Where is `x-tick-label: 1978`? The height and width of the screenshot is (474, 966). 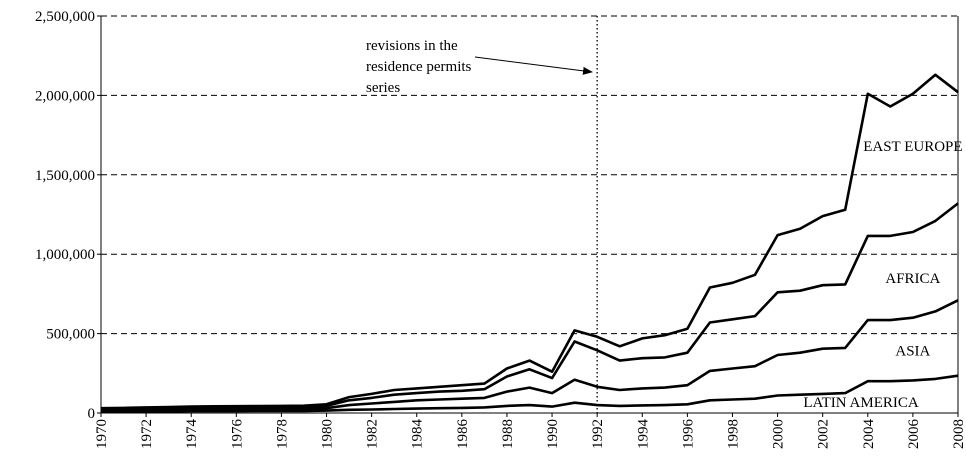 x-tick-label: 1978 is located at coordinates (282, 434).